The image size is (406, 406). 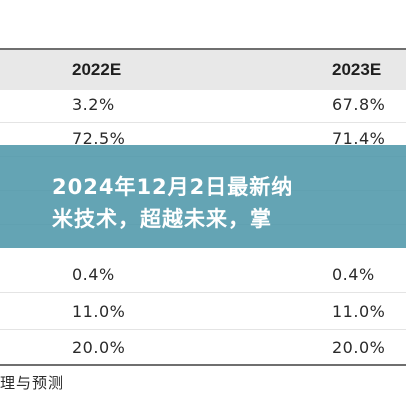 What do you see at coordinates (359, 138) in the screenshot?
I see `cell-2023e: 71.4%` at bounding box center [359, 138].